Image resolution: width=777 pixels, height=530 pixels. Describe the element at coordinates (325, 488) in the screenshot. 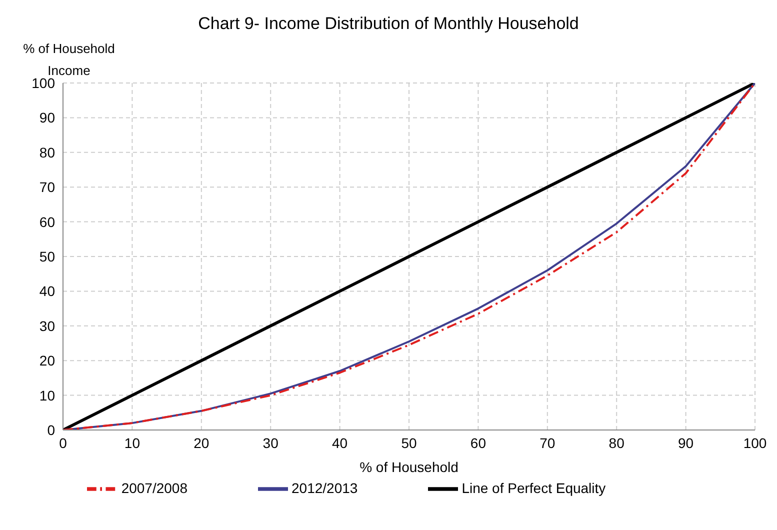

I see `legend-label: 2012/2013` at that location.